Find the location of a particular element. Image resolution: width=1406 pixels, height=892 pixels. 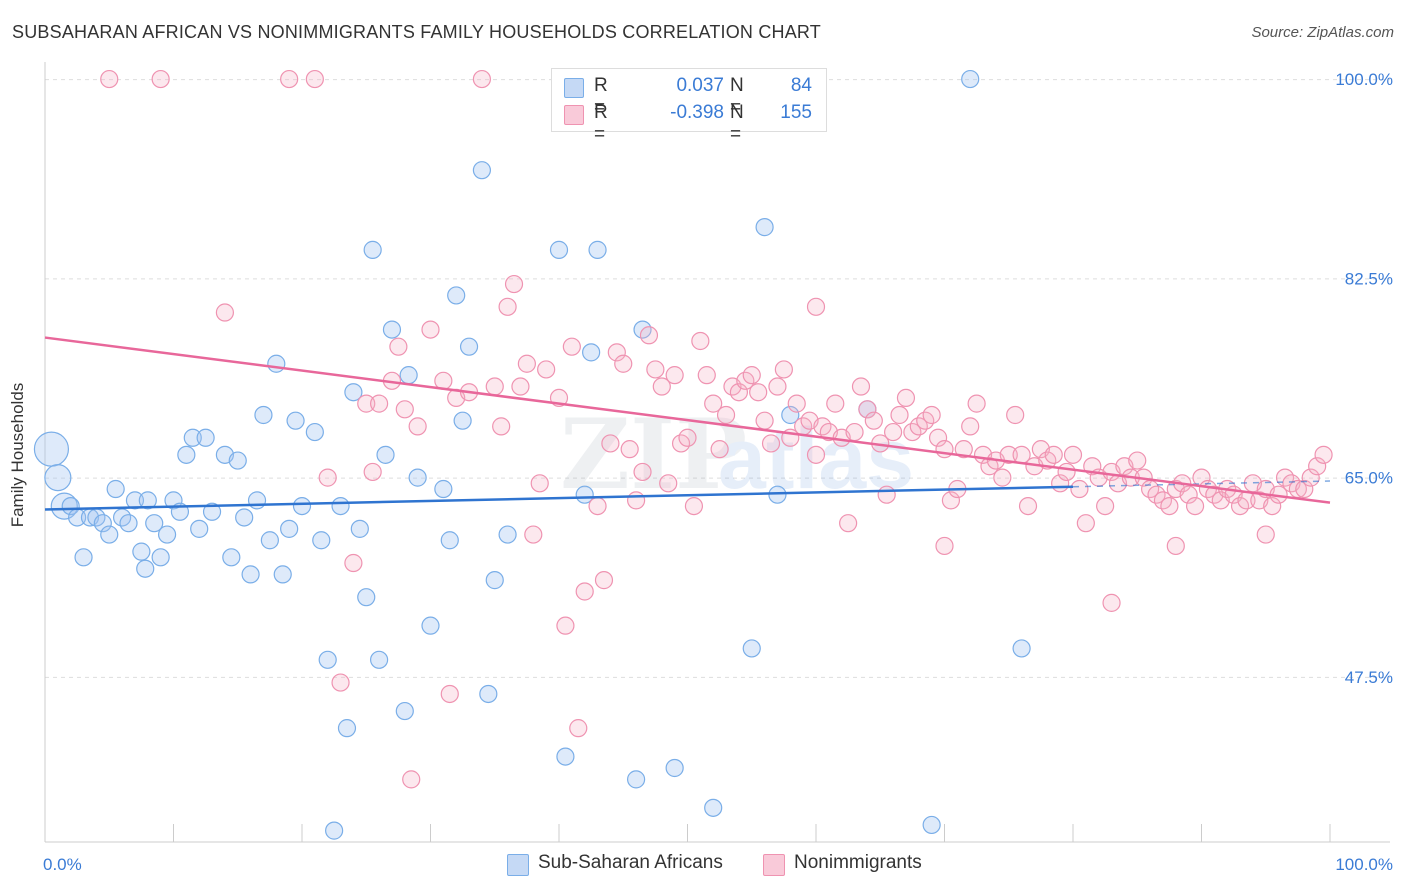

y-tick-label-3: 100.0% is located at coordinates (1364, 79).